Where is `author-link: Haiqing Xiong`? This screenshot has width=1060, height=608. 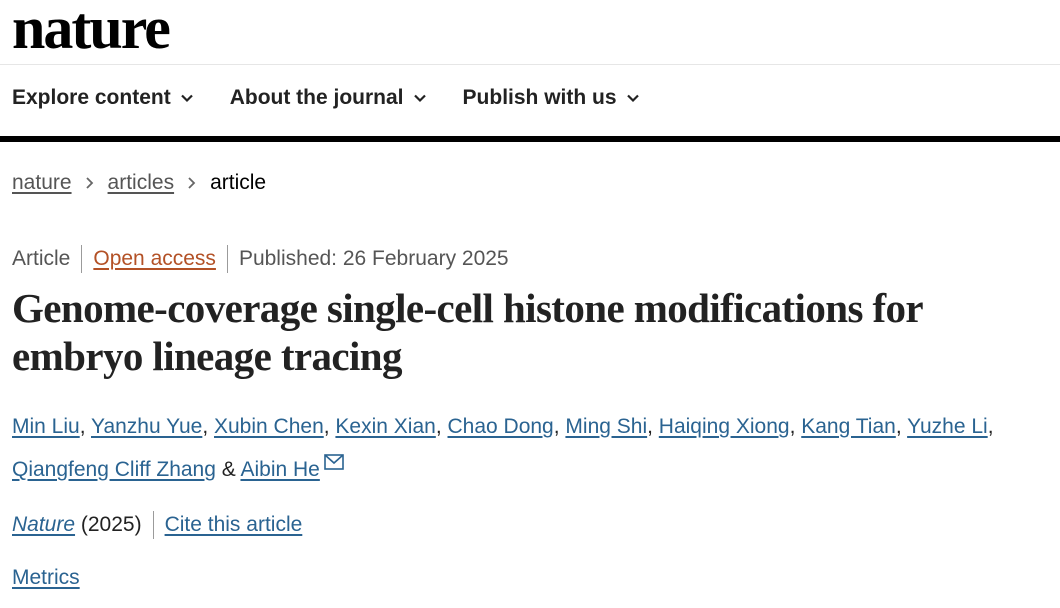 author-link: Haiqing Xiong is located at coordinates (724, 426).